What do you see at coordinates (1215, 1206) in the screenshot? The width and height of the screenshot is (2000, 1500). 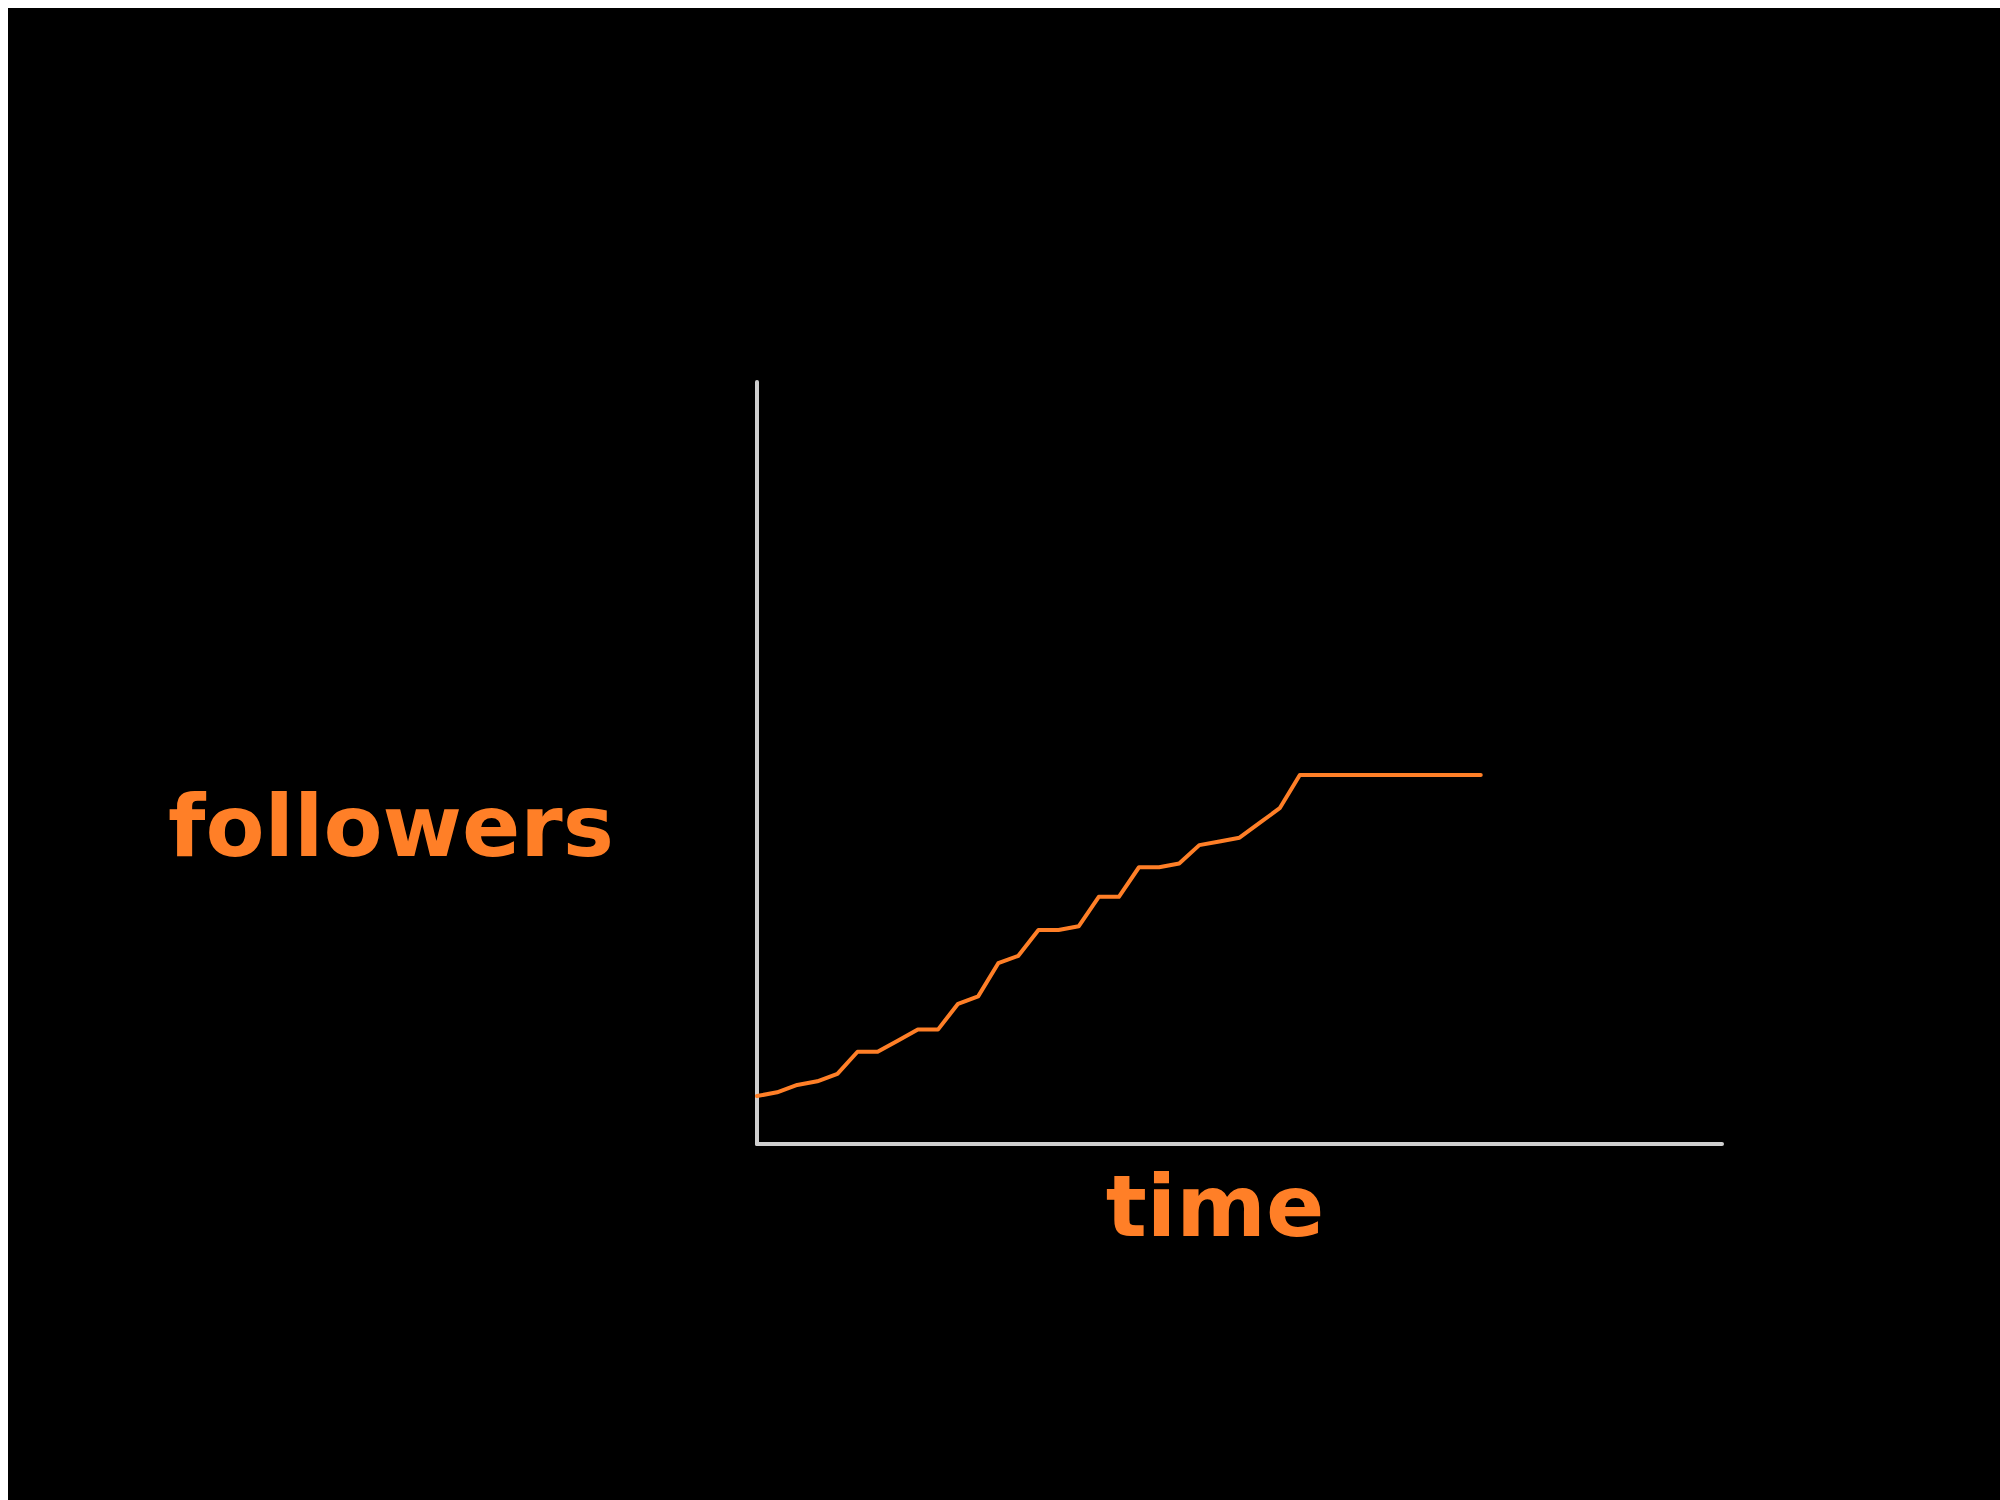 I see `x-axis-title: time` at bounding box center [1215, 1206].